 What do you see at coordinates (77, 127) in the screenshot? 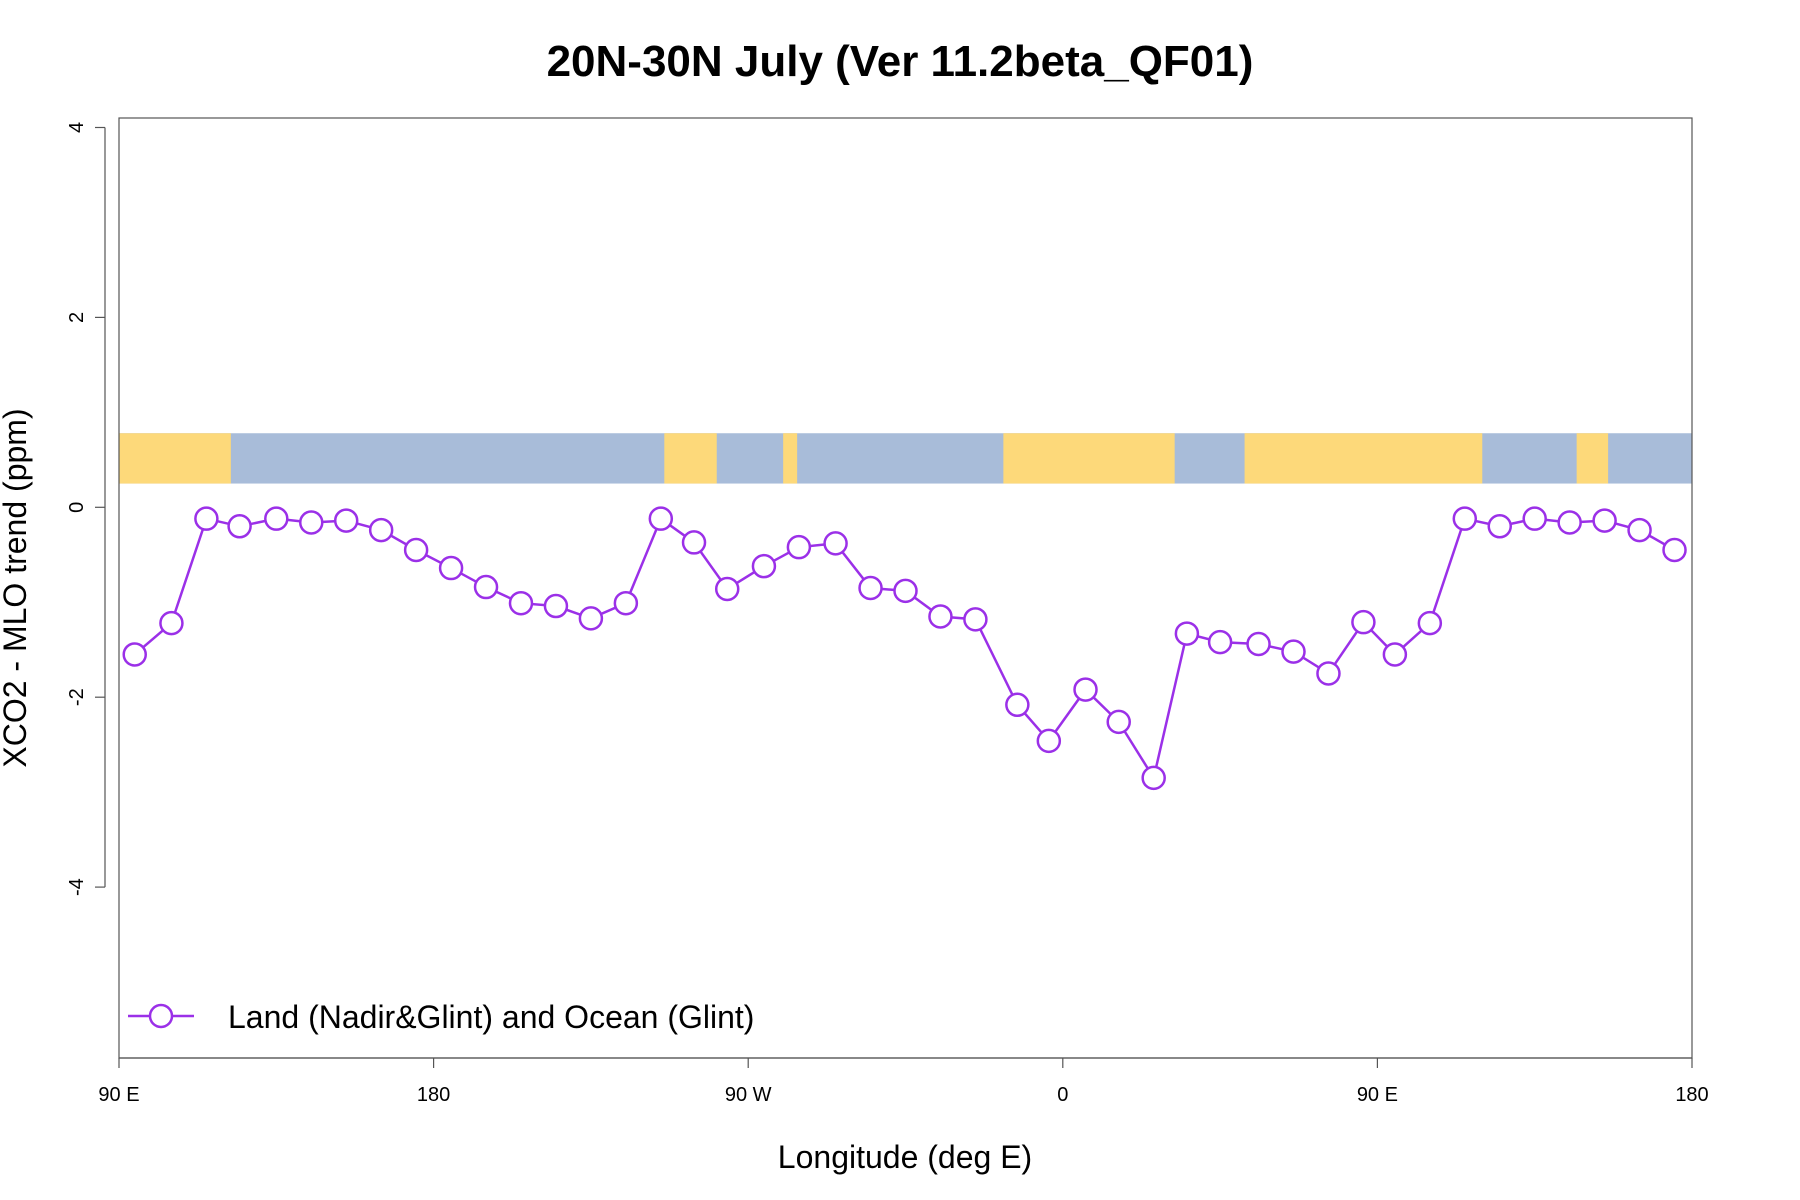
I see `y-tick-label: 4` at bounding box center [77, 127].